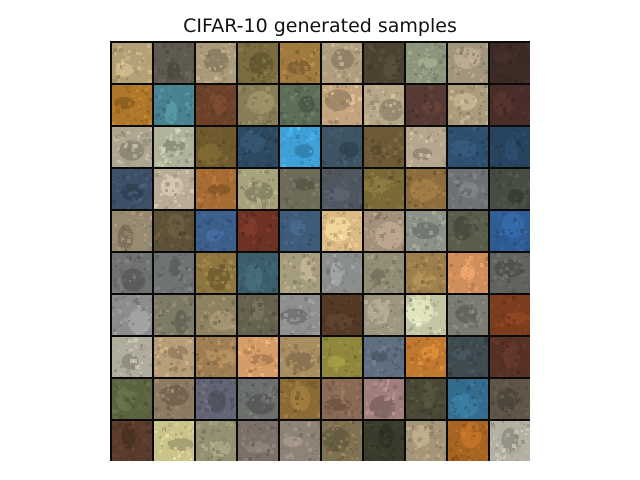 The height and width of the screenshot is (480, 640). I want to click on sample-tile-r10-c4, so click(258, 441).